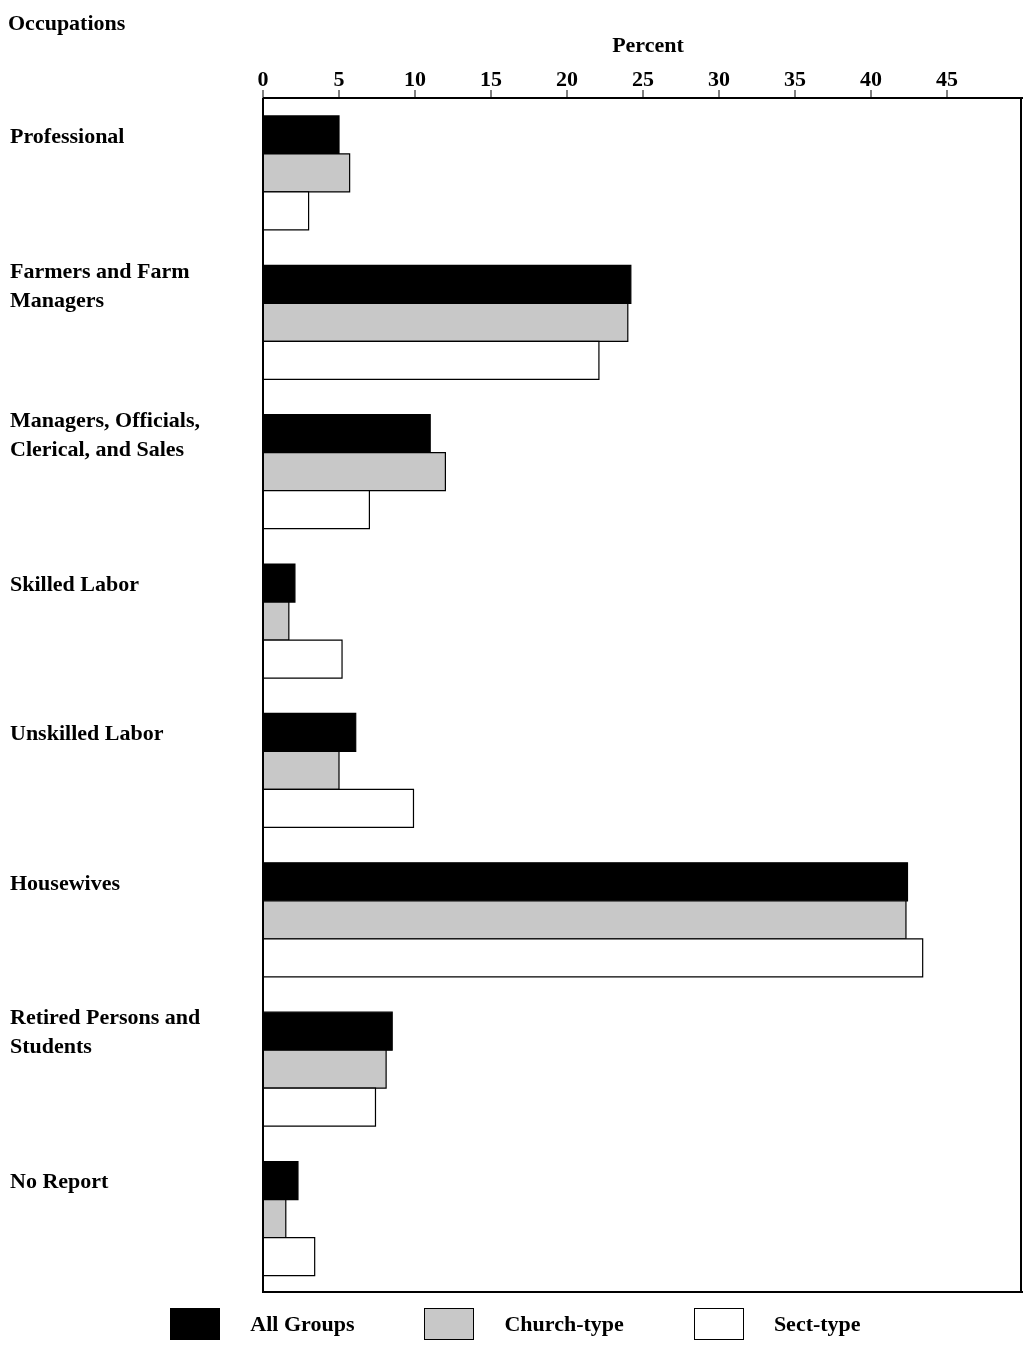 The width and height of the screenshot is (1031, 1358). I want to click on y-tick-label: No Report, so click(60, 1181).